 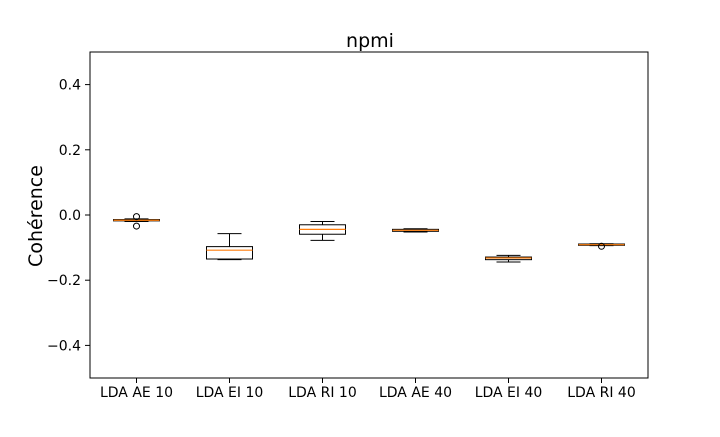 What do you see at coordinates (322, 393) in the screenshot?
I see `x-tick-label: LDA RI 10` at bounding box center [322, 393].